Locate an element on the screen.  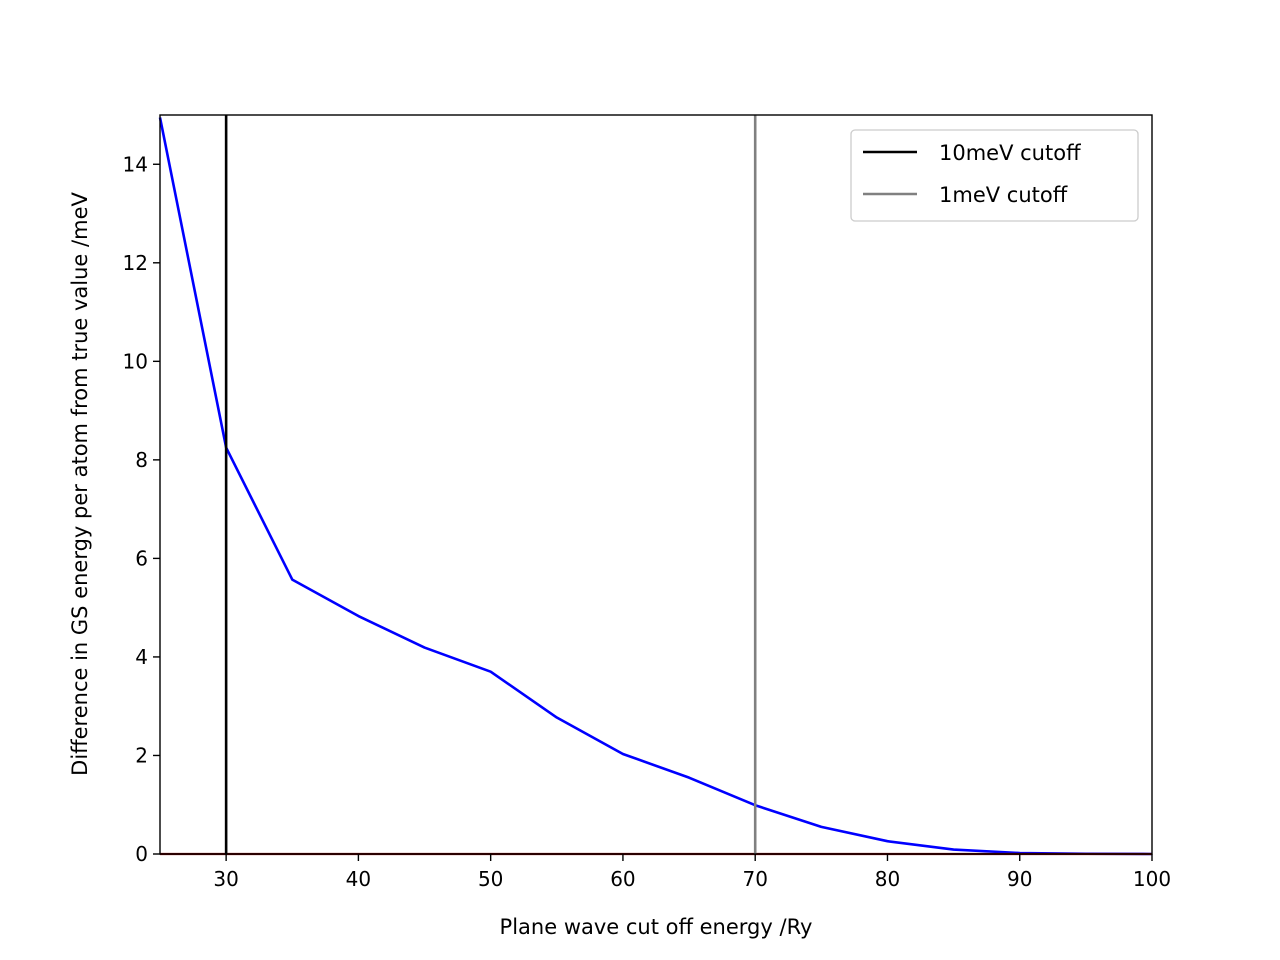
y-axis-ticks: 0 2 4 6 8 10 12 14 is located at coordinates (141, 509).